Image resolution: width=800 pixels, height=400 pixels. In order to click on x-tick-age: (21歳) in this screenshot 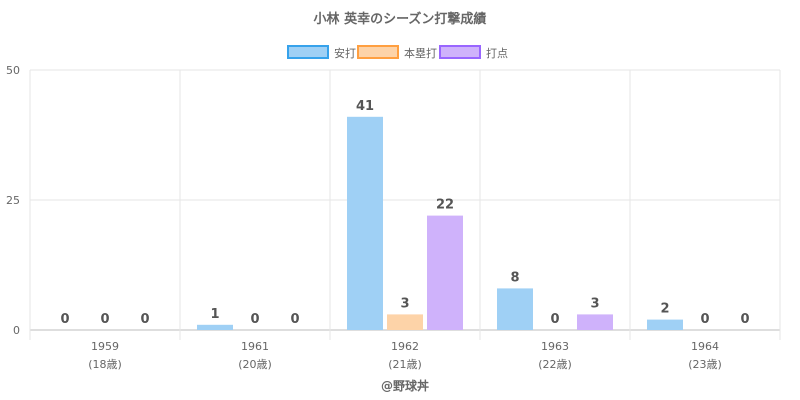, I will do `click(405, 364)`.